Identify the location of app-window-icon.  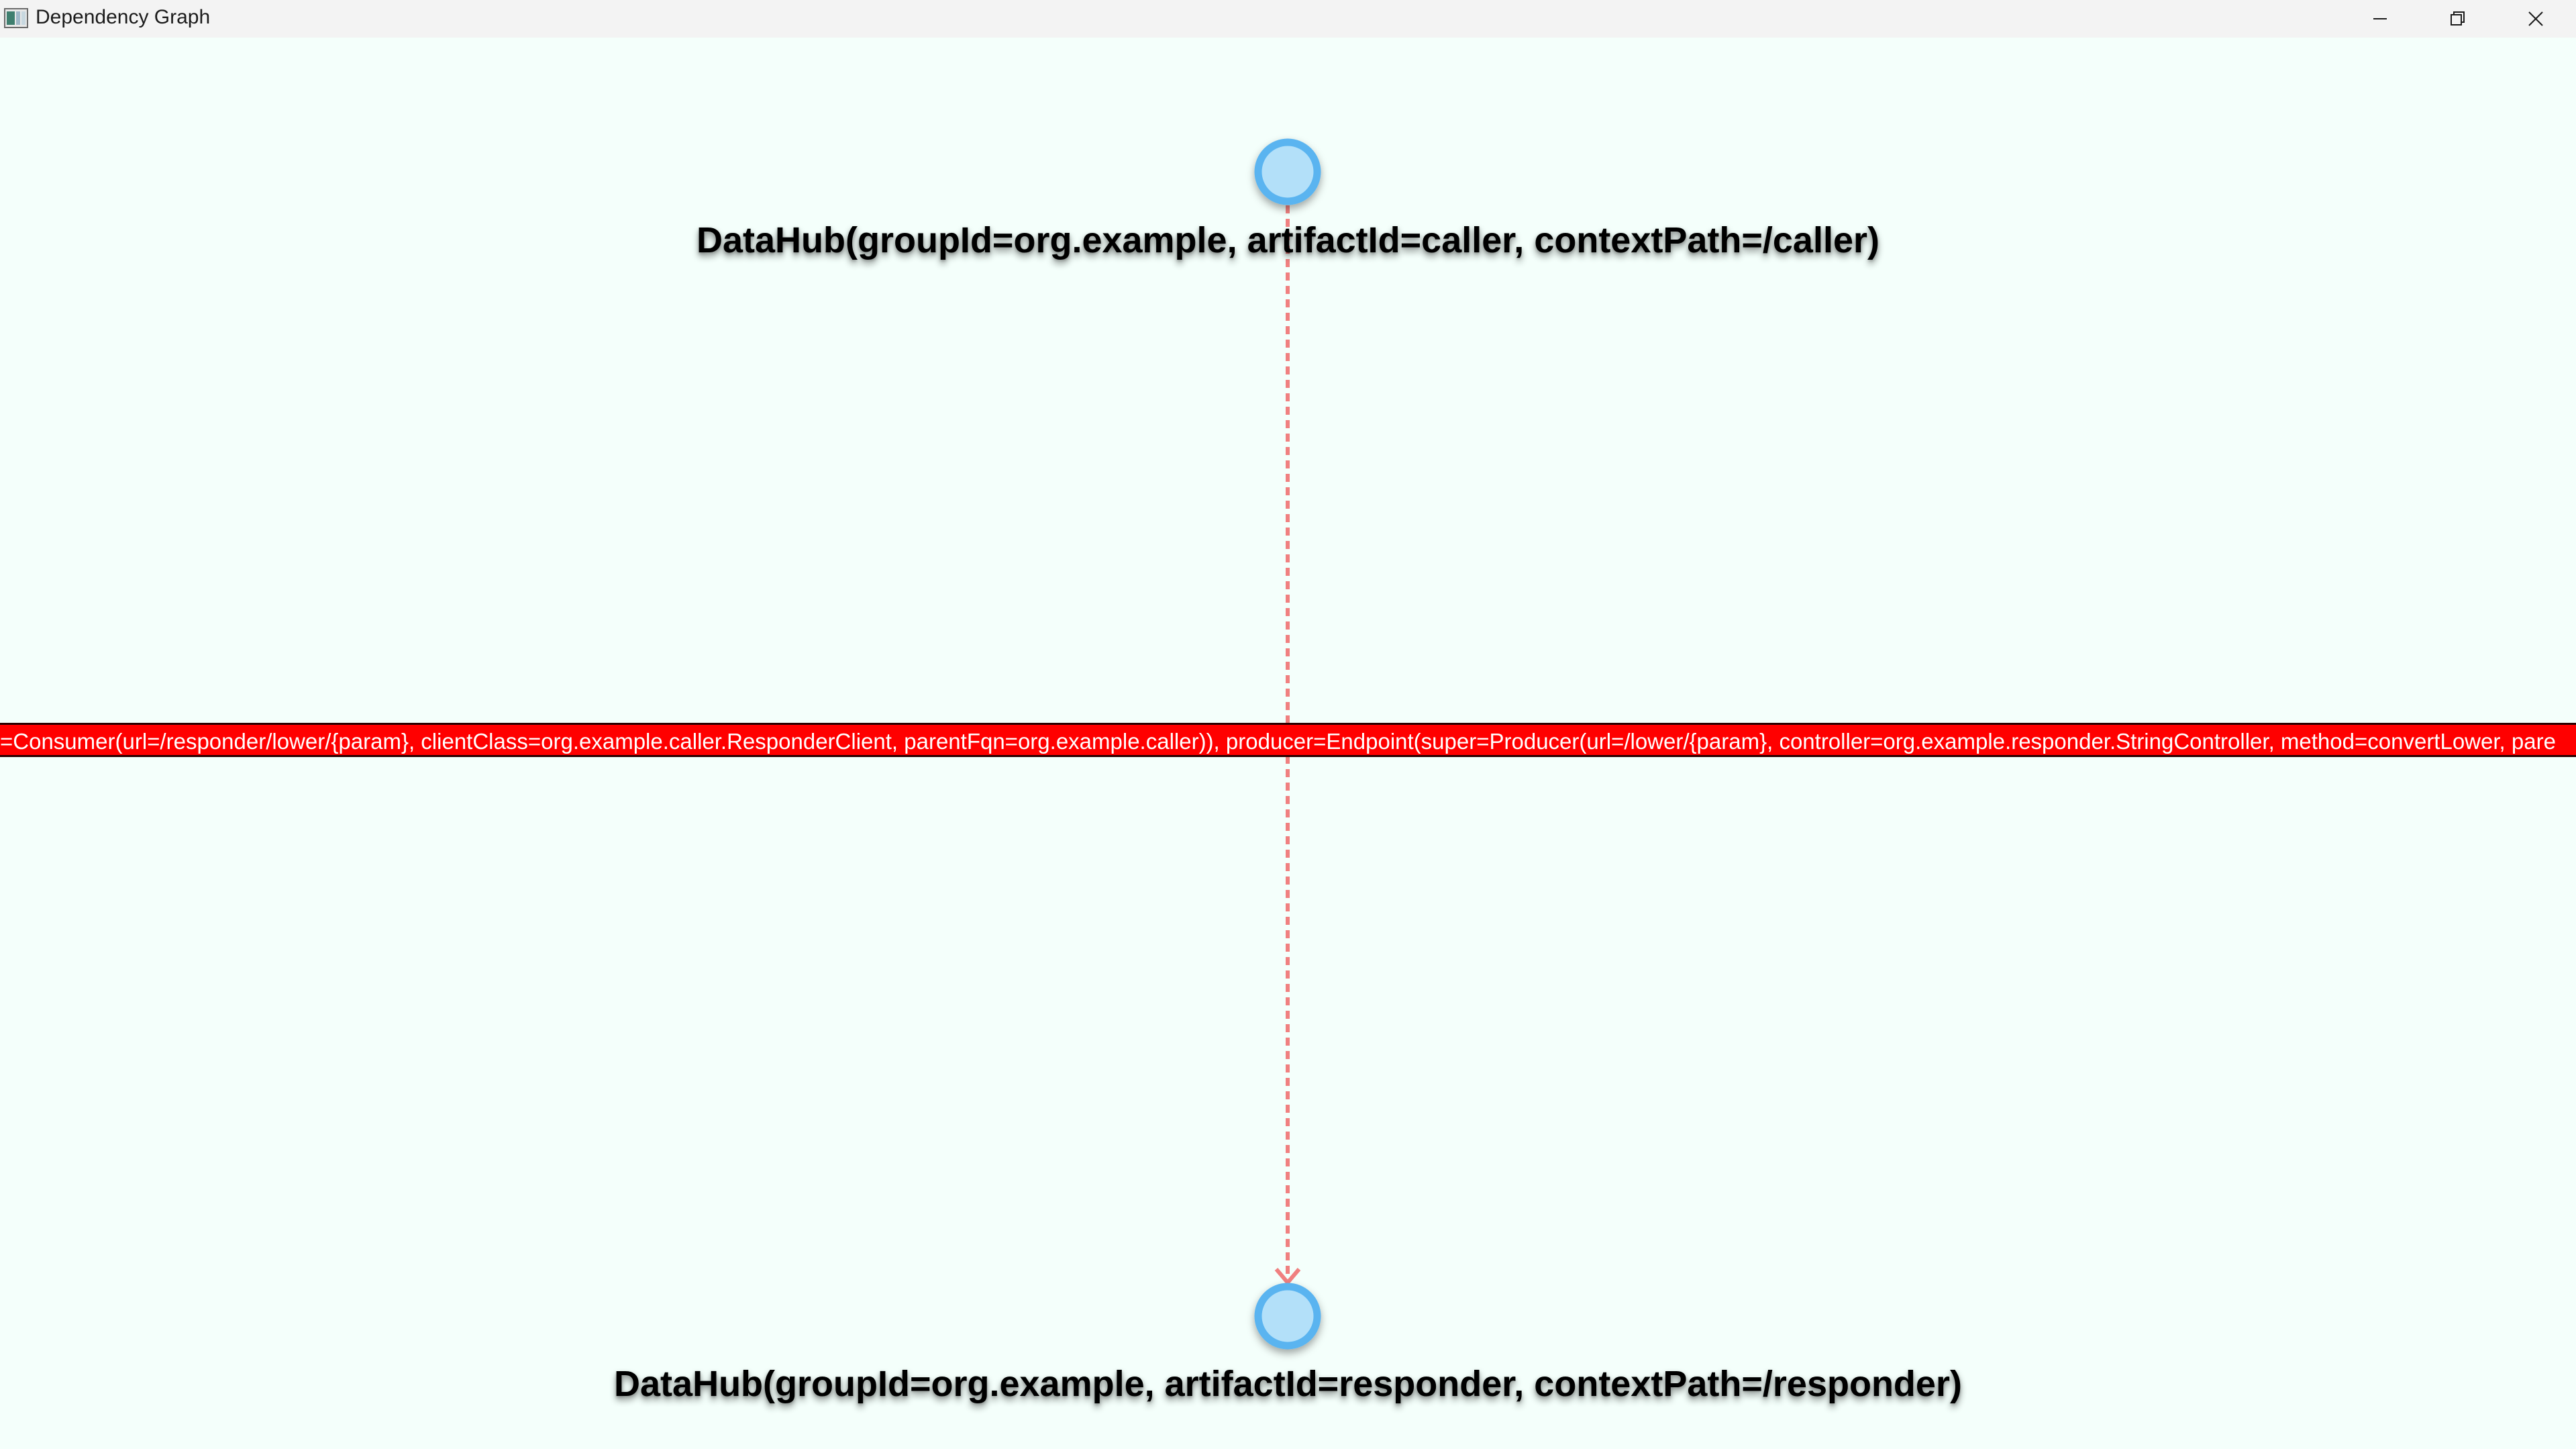
(16, 18).